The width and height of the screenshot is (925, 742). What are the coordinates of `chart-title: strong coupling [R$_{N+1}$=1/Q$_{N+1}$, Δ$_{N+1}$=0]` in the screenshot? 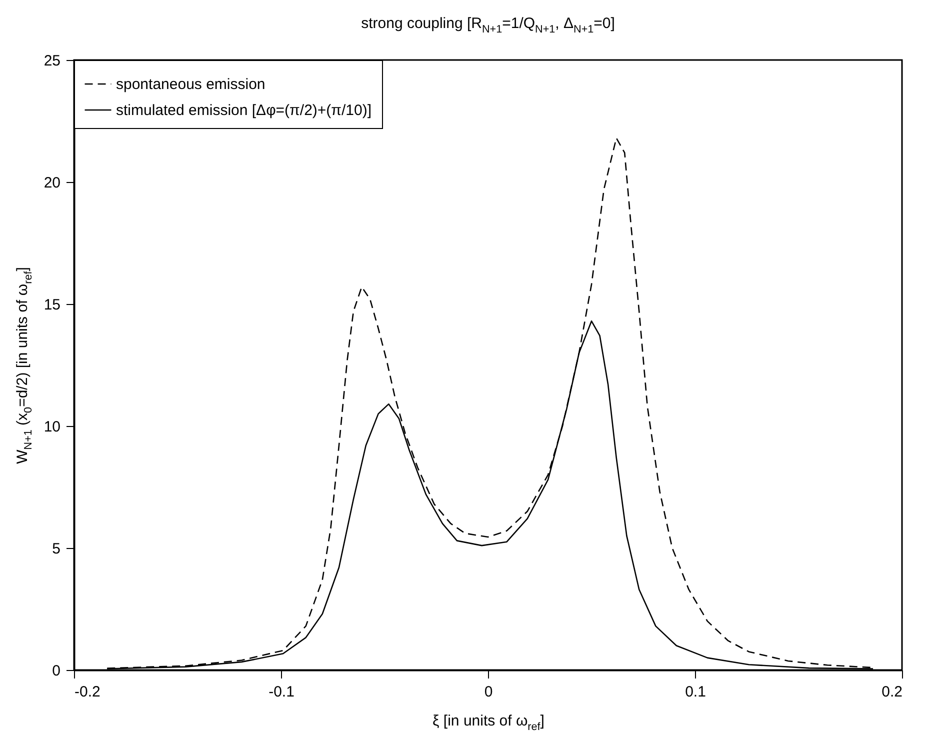 It's located at (488, 25).